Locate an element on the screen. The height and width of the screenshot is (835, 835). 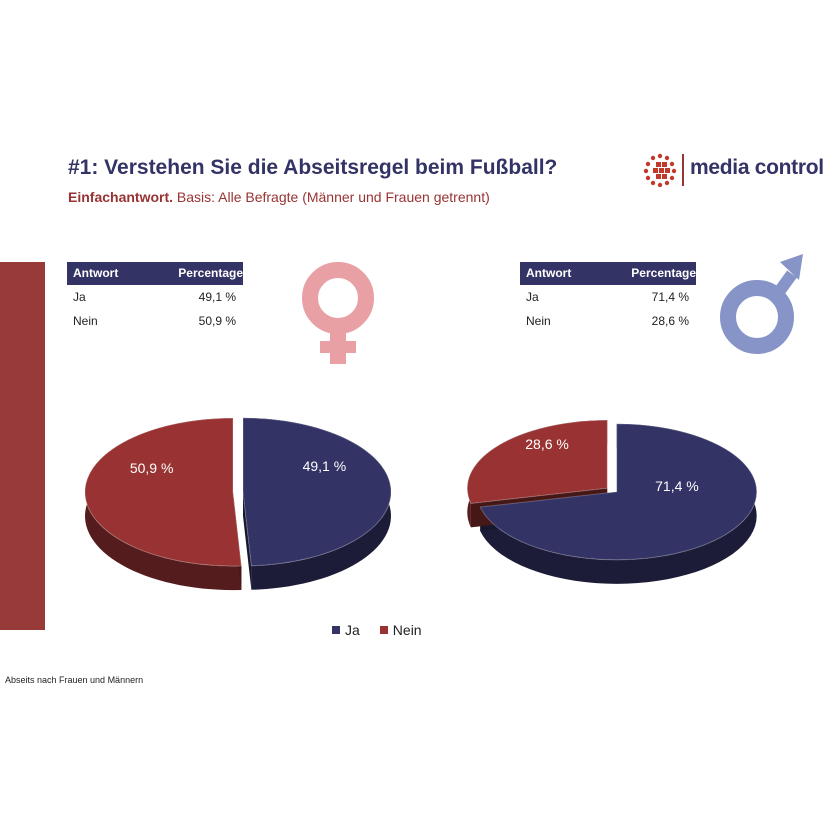
legend-item-ja: Ja is located at coordinates (346, 630).